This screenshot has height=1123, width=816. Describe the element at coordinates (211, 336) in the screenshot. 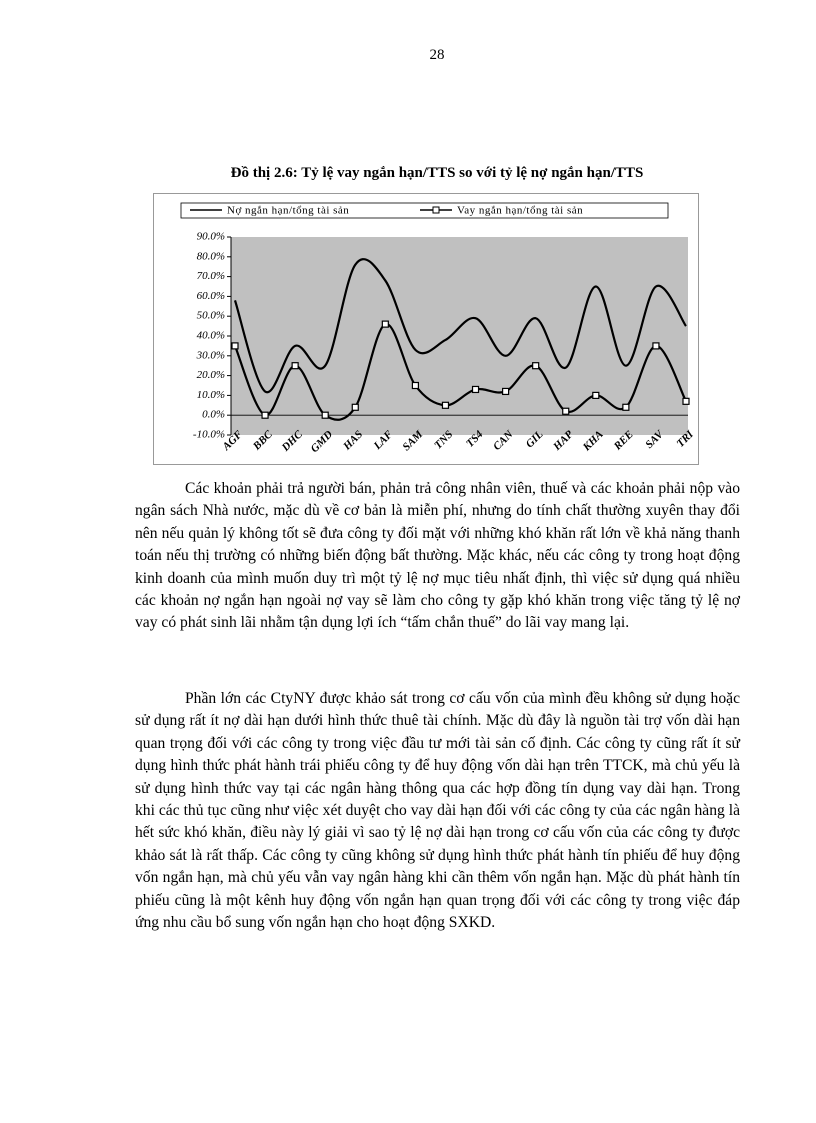

I see `y-tick-label: 40.0%` at that location.